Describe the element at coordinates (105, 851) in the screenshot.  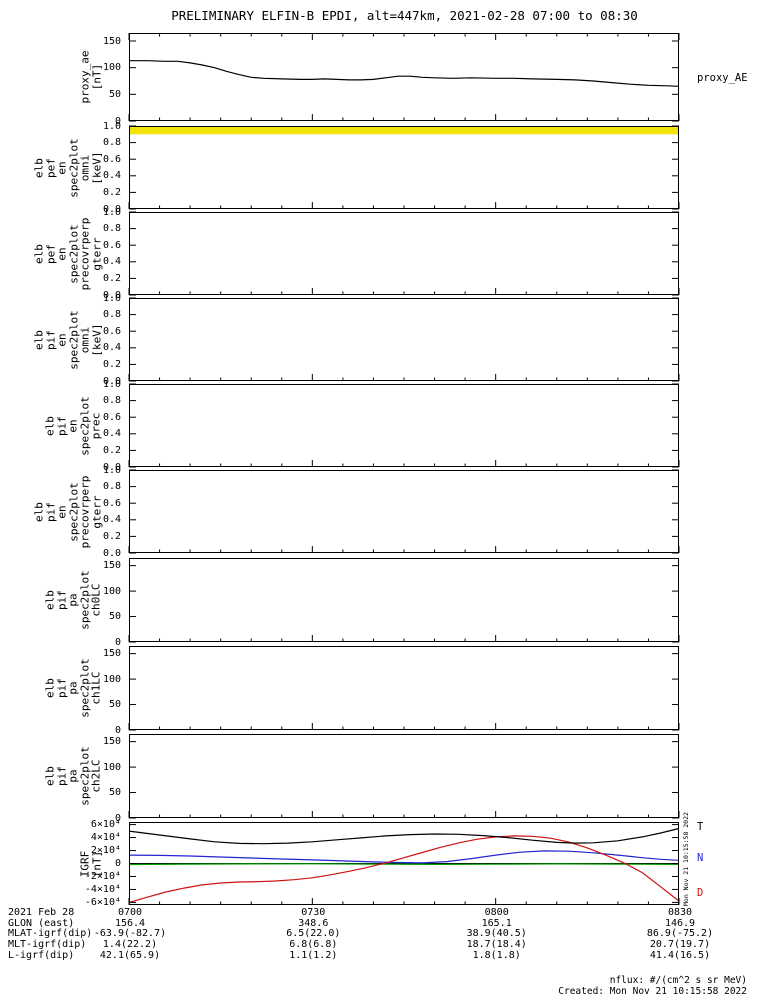
I see `y-tick-label: 2×10⁴` at that location.